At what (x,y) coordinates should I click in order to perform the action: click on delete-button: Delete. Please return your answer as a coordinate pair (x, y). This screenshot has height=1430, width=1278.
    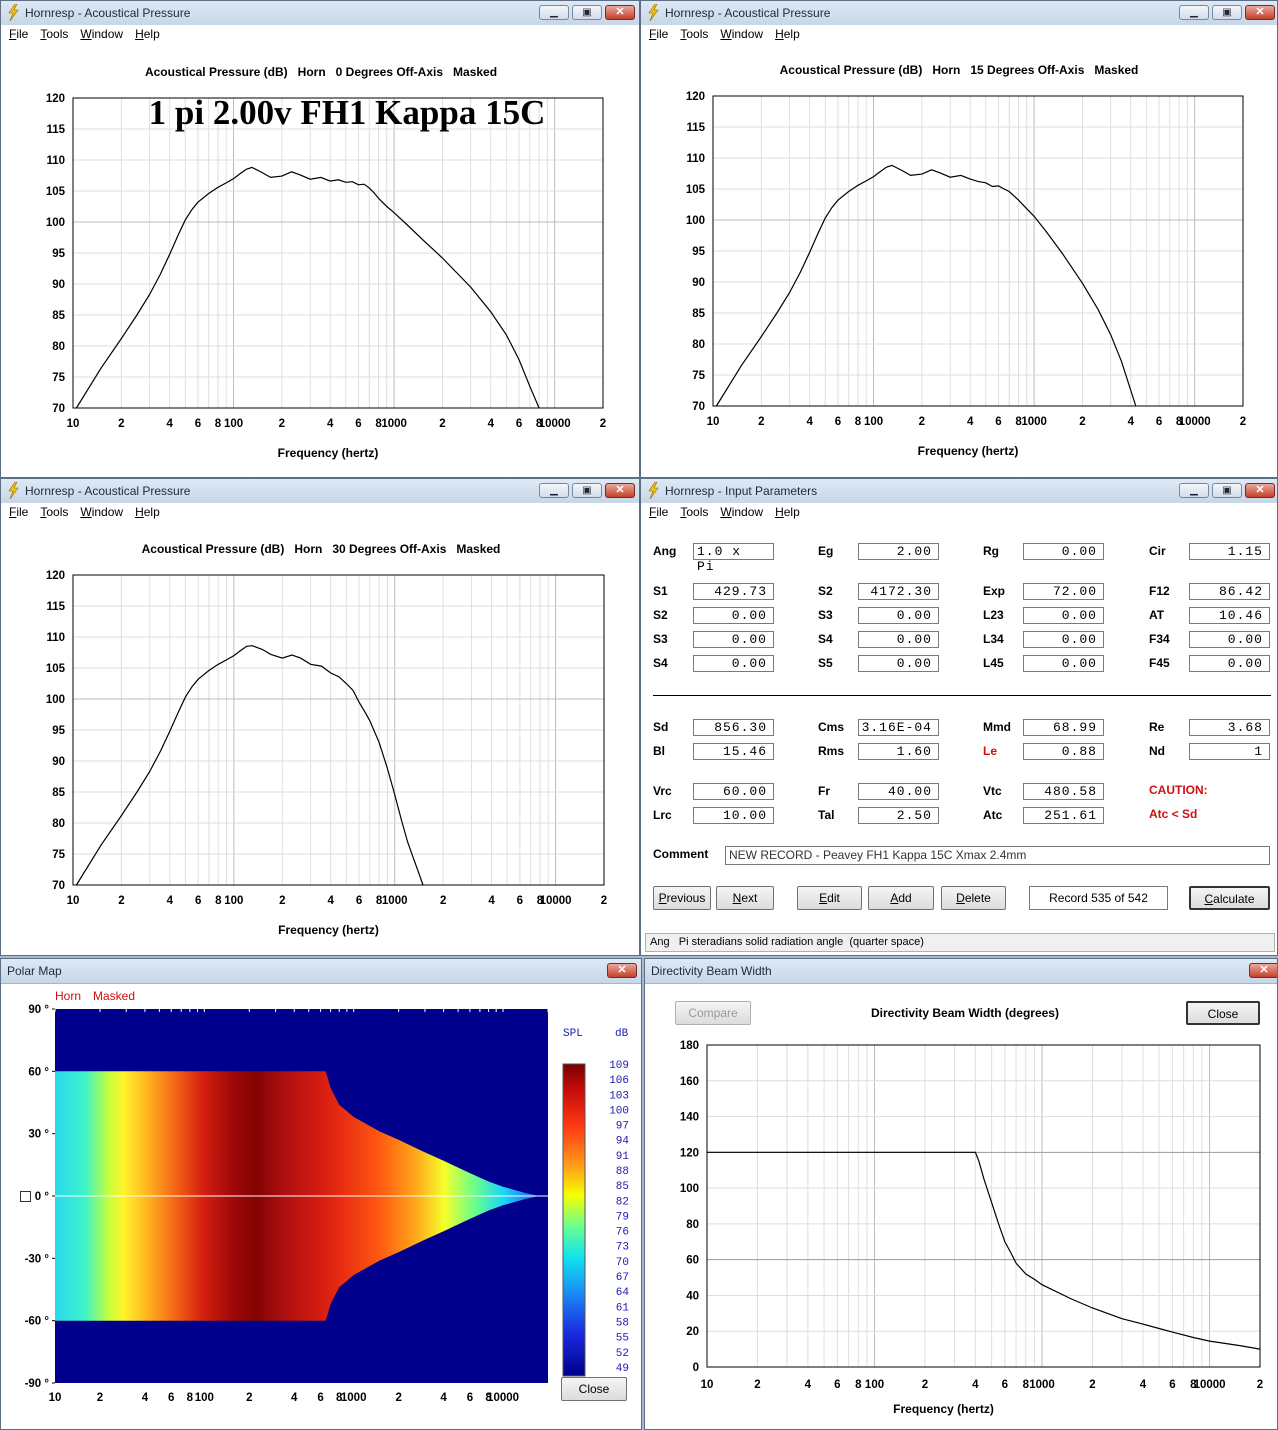
    Looking at the image, I should click on (973, 898).